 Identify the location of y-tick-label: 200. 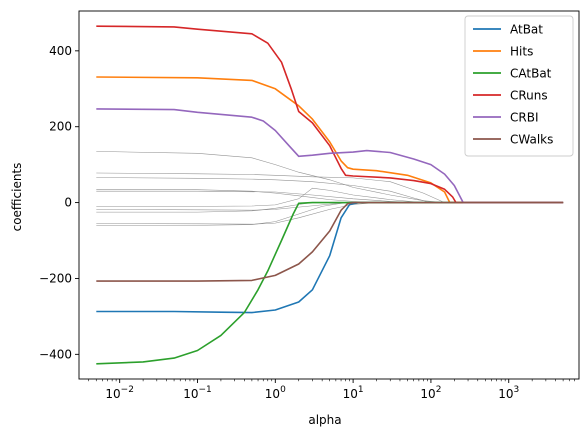
(60, 127).